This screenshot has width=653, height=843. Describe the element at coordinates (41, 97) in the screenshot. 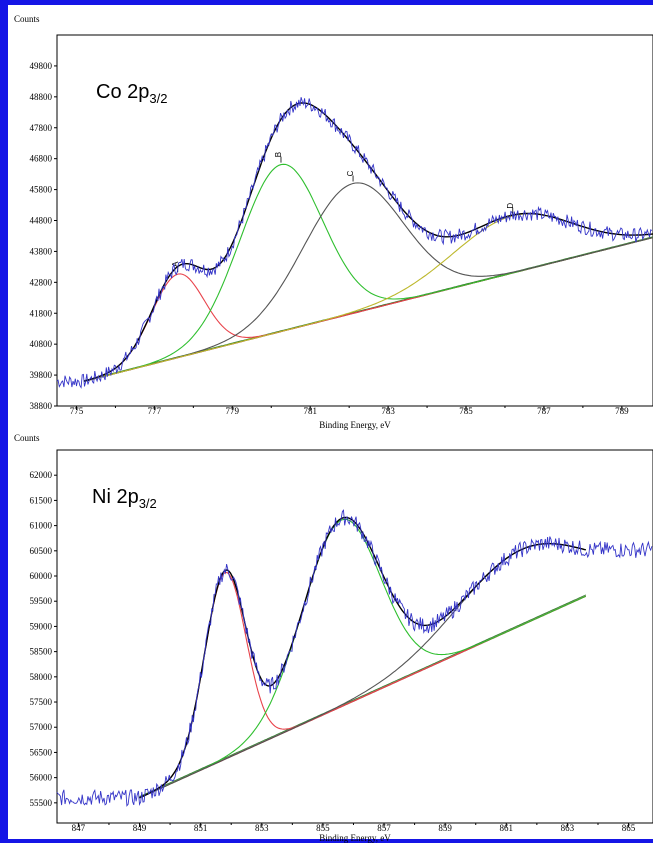

I see `y-tick-label: 48800` at that location.